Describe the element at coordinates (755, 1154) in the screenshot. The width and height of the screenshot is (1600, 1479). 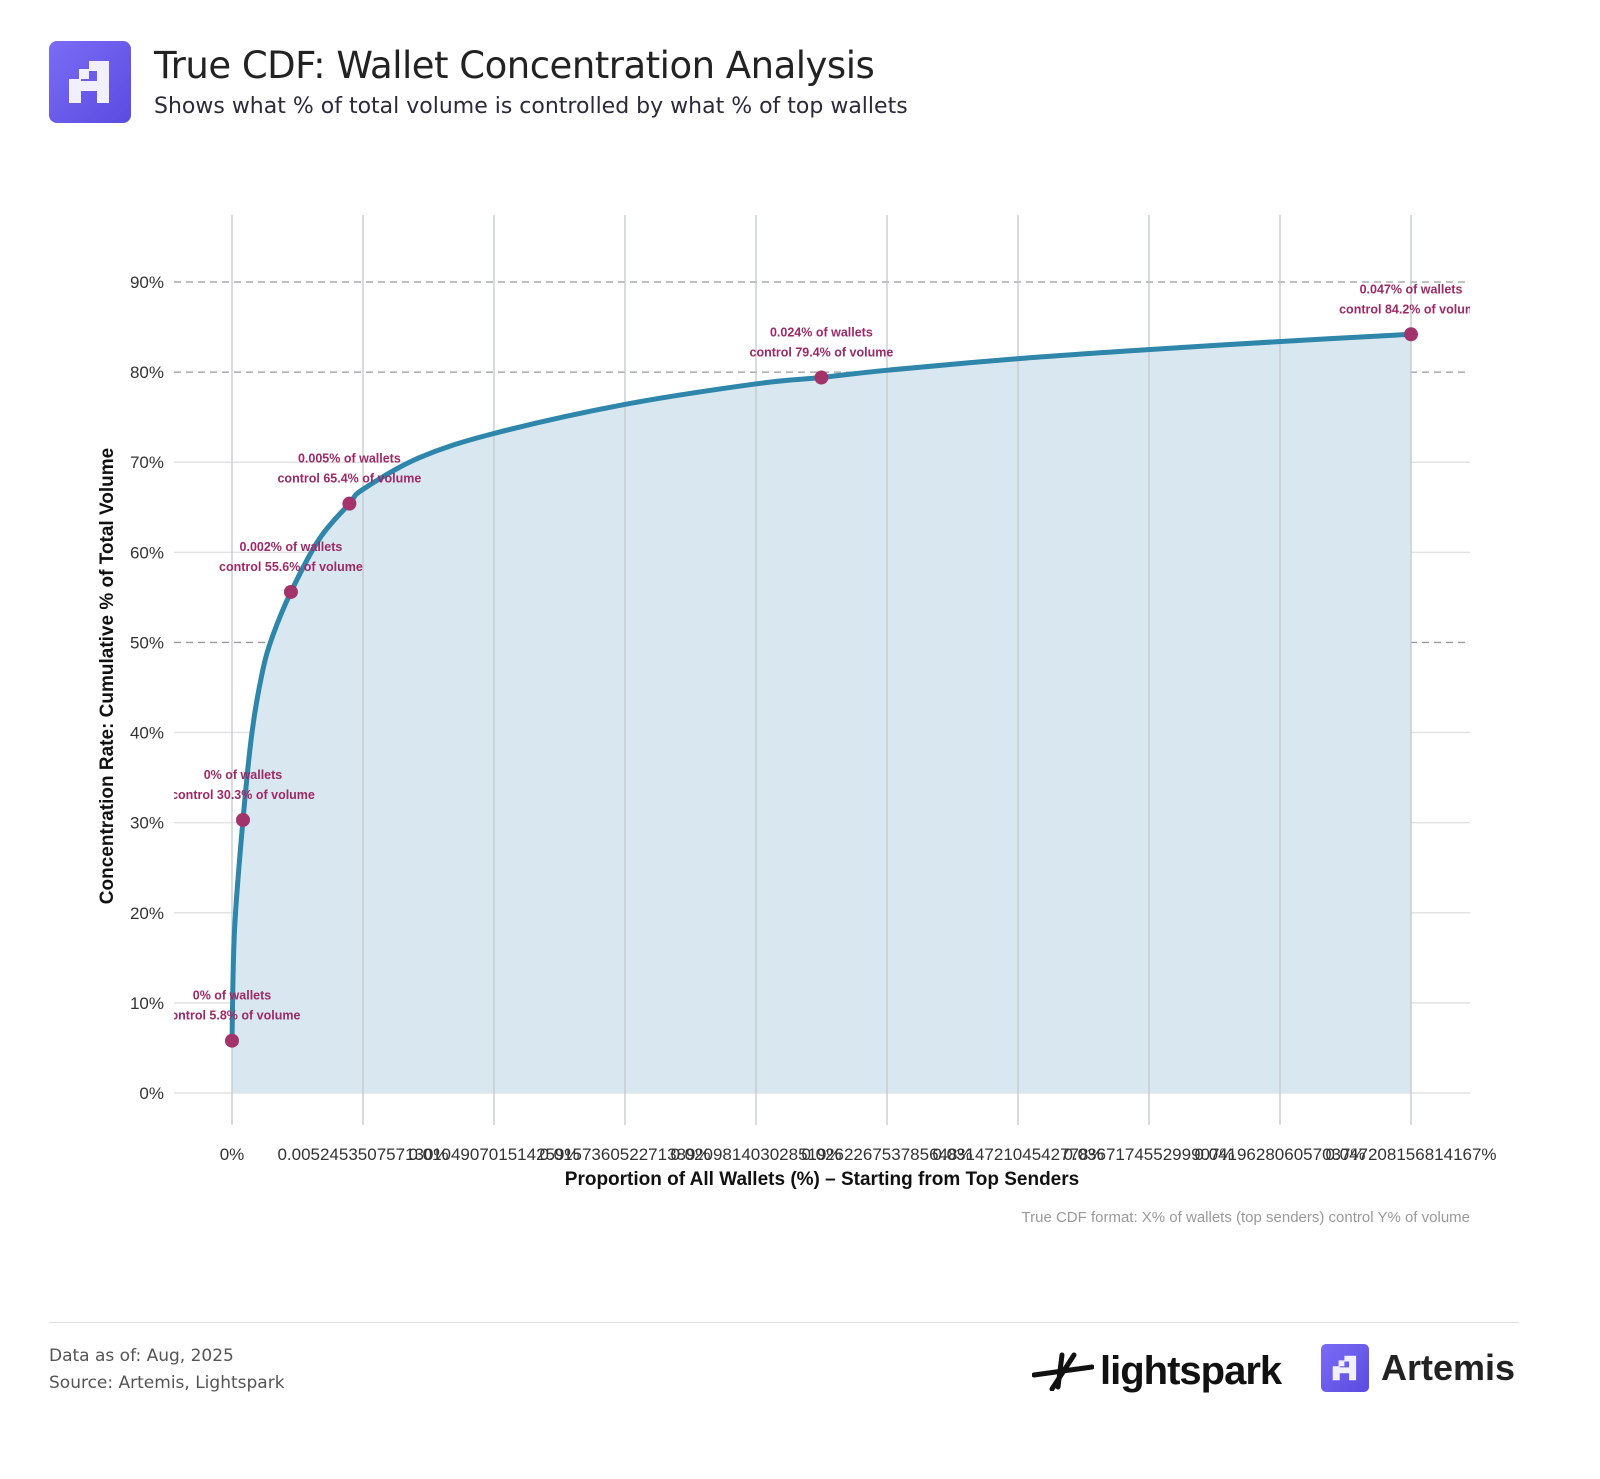
I see `x-tick-label: 0.020981403028519%` at that location.